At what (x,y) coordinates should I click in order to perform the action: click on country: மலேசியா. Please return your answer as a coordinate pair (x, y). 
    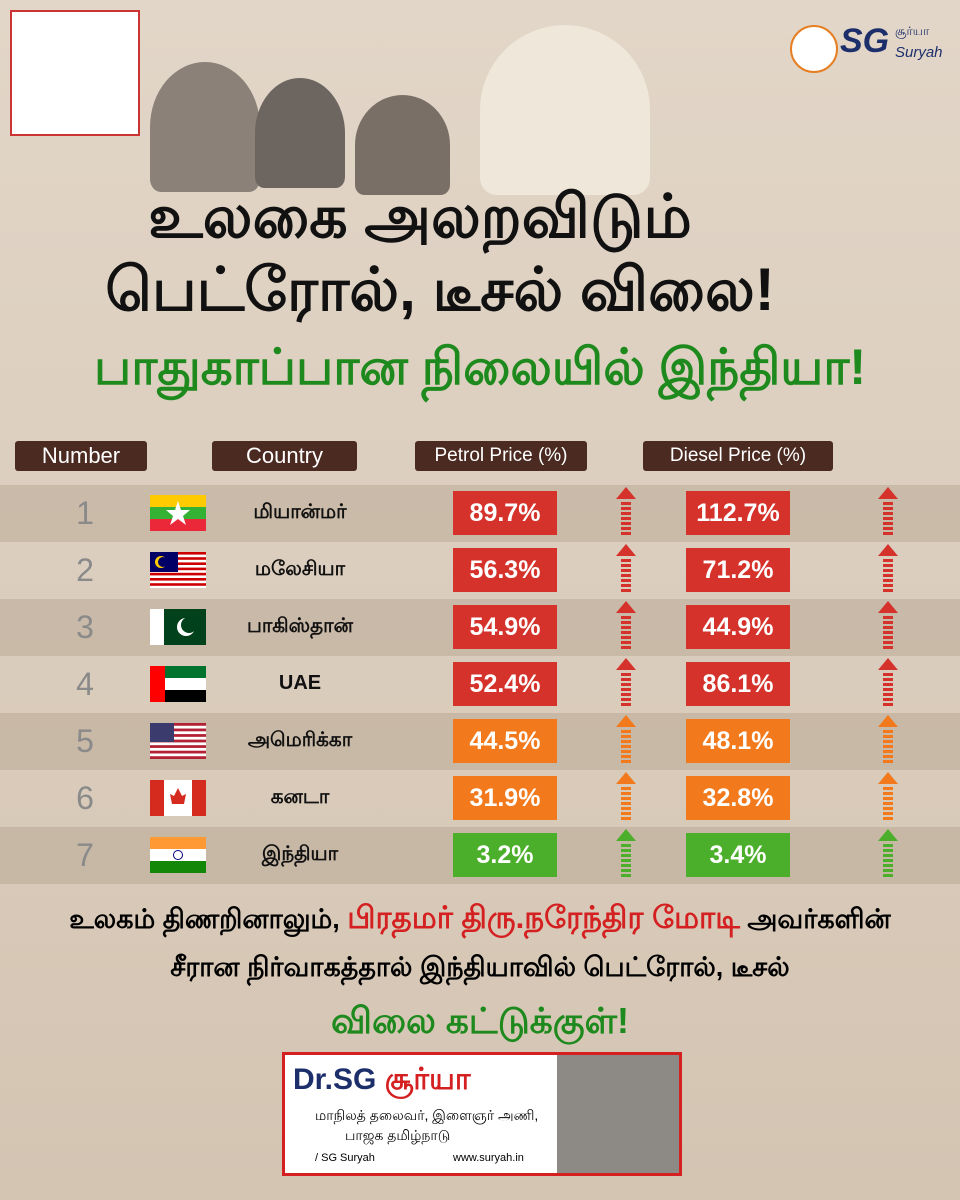
    Looking at the image, I should click on (300, 569).